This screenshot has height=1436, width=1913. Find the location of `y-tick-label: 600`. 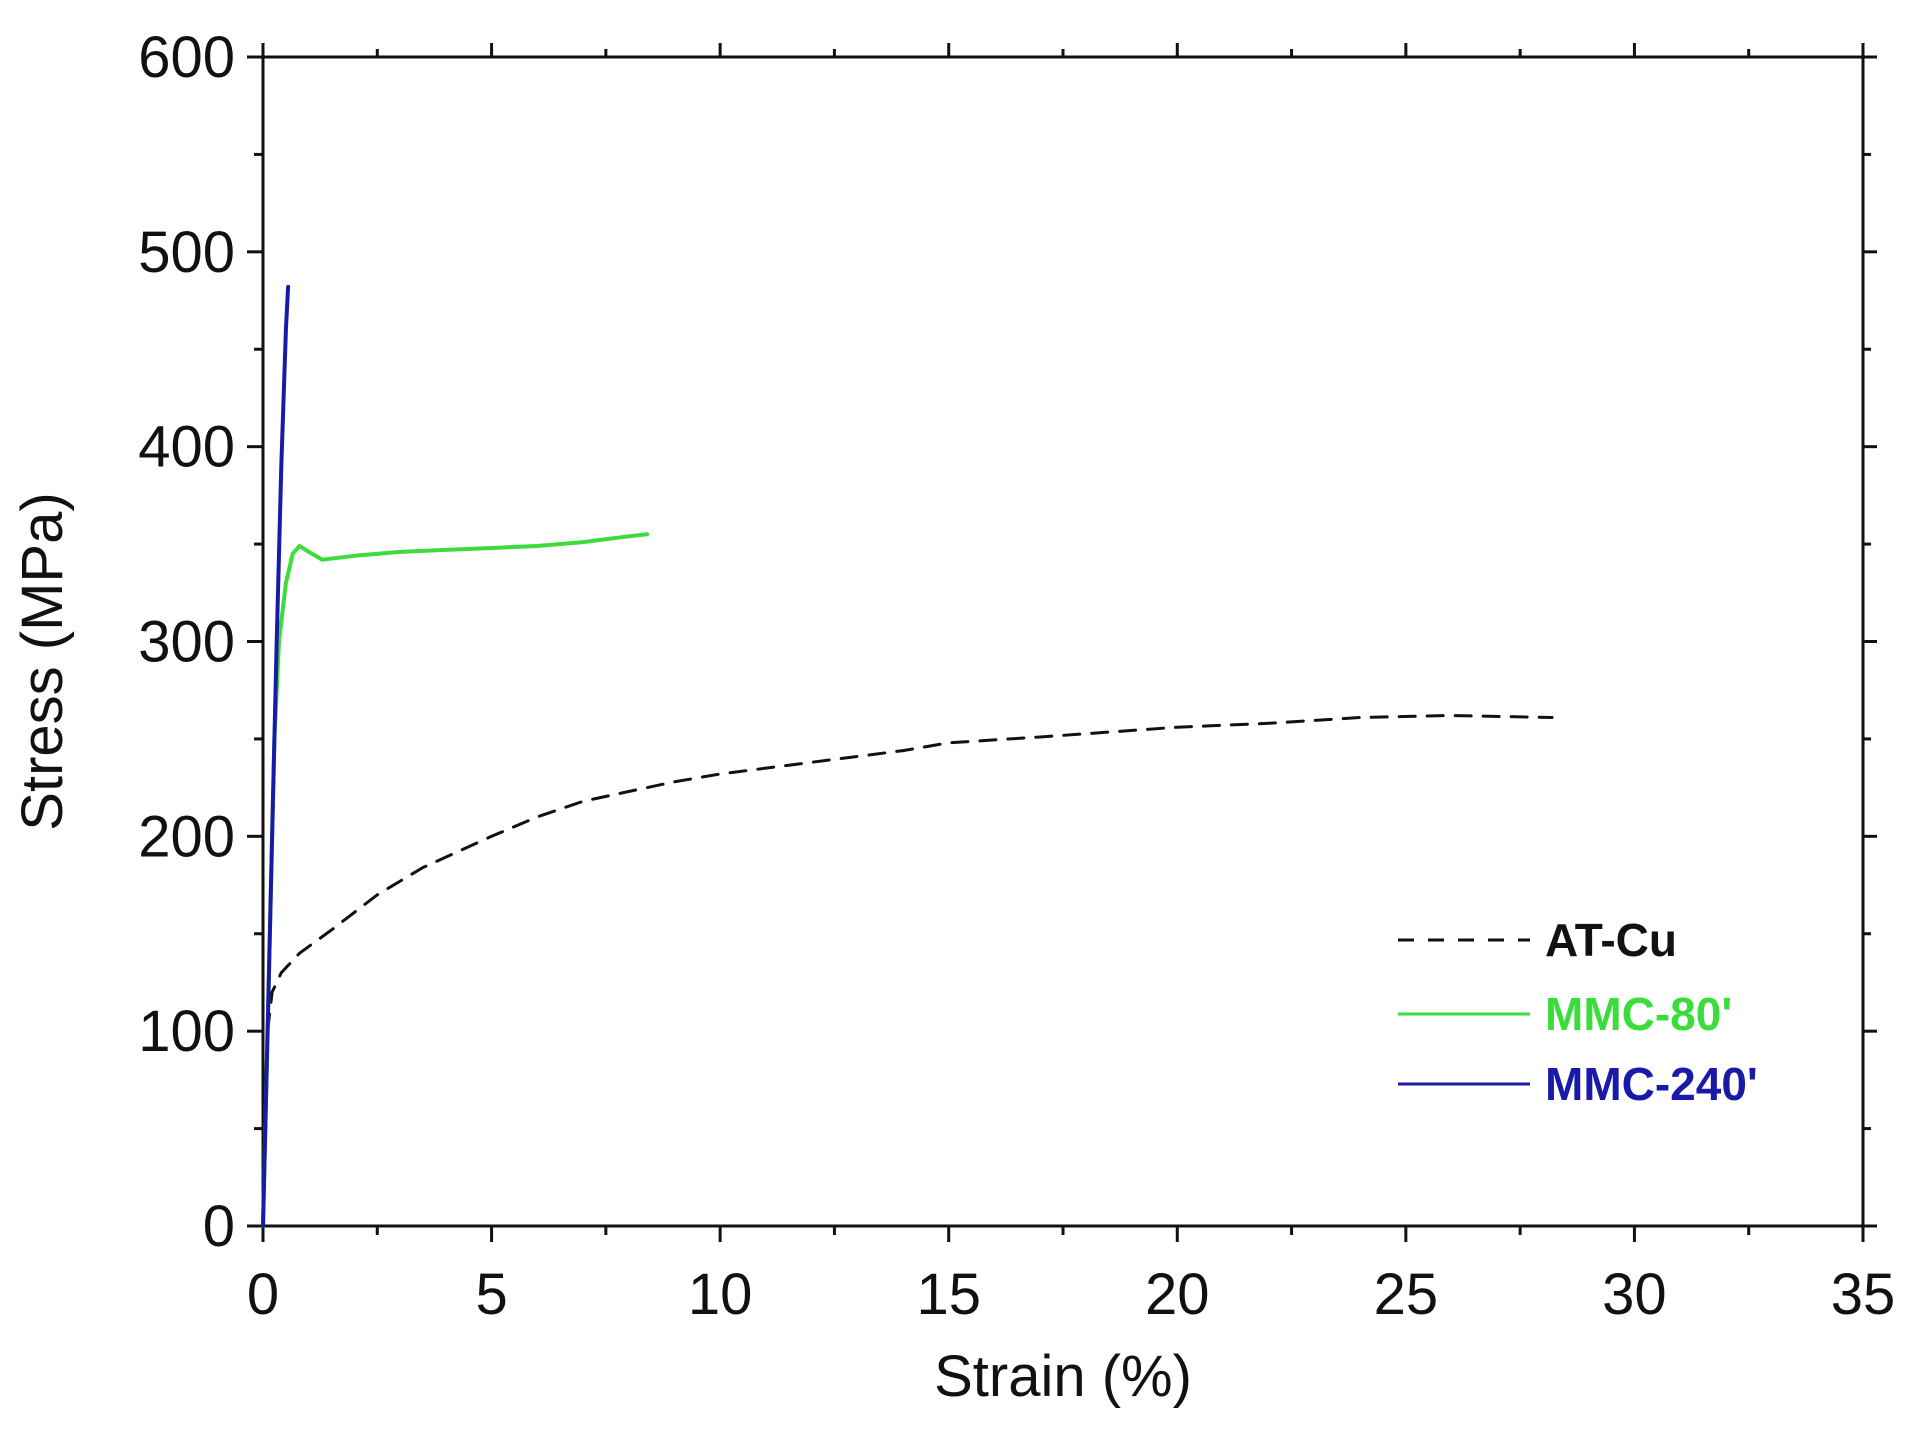

y-tick-label: 600 is located at coordinates (186, 57).